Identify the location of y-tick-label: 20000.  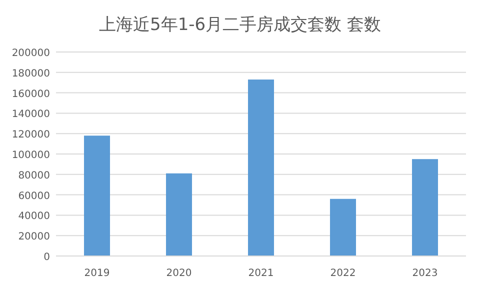
(34, 237).